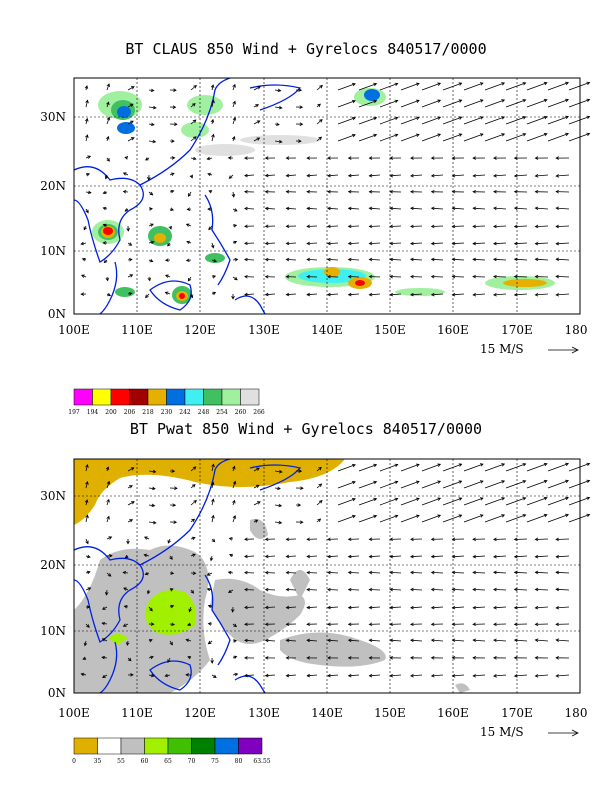  I want to click on colorbar-label: 230, so click(167, 412).